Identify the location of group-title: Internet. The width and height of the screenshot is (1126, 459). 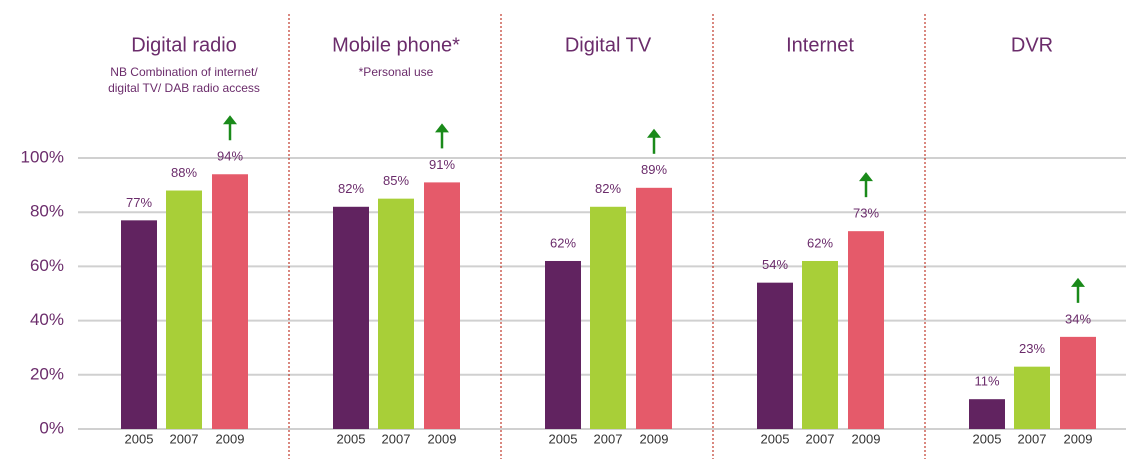
(820, 45).